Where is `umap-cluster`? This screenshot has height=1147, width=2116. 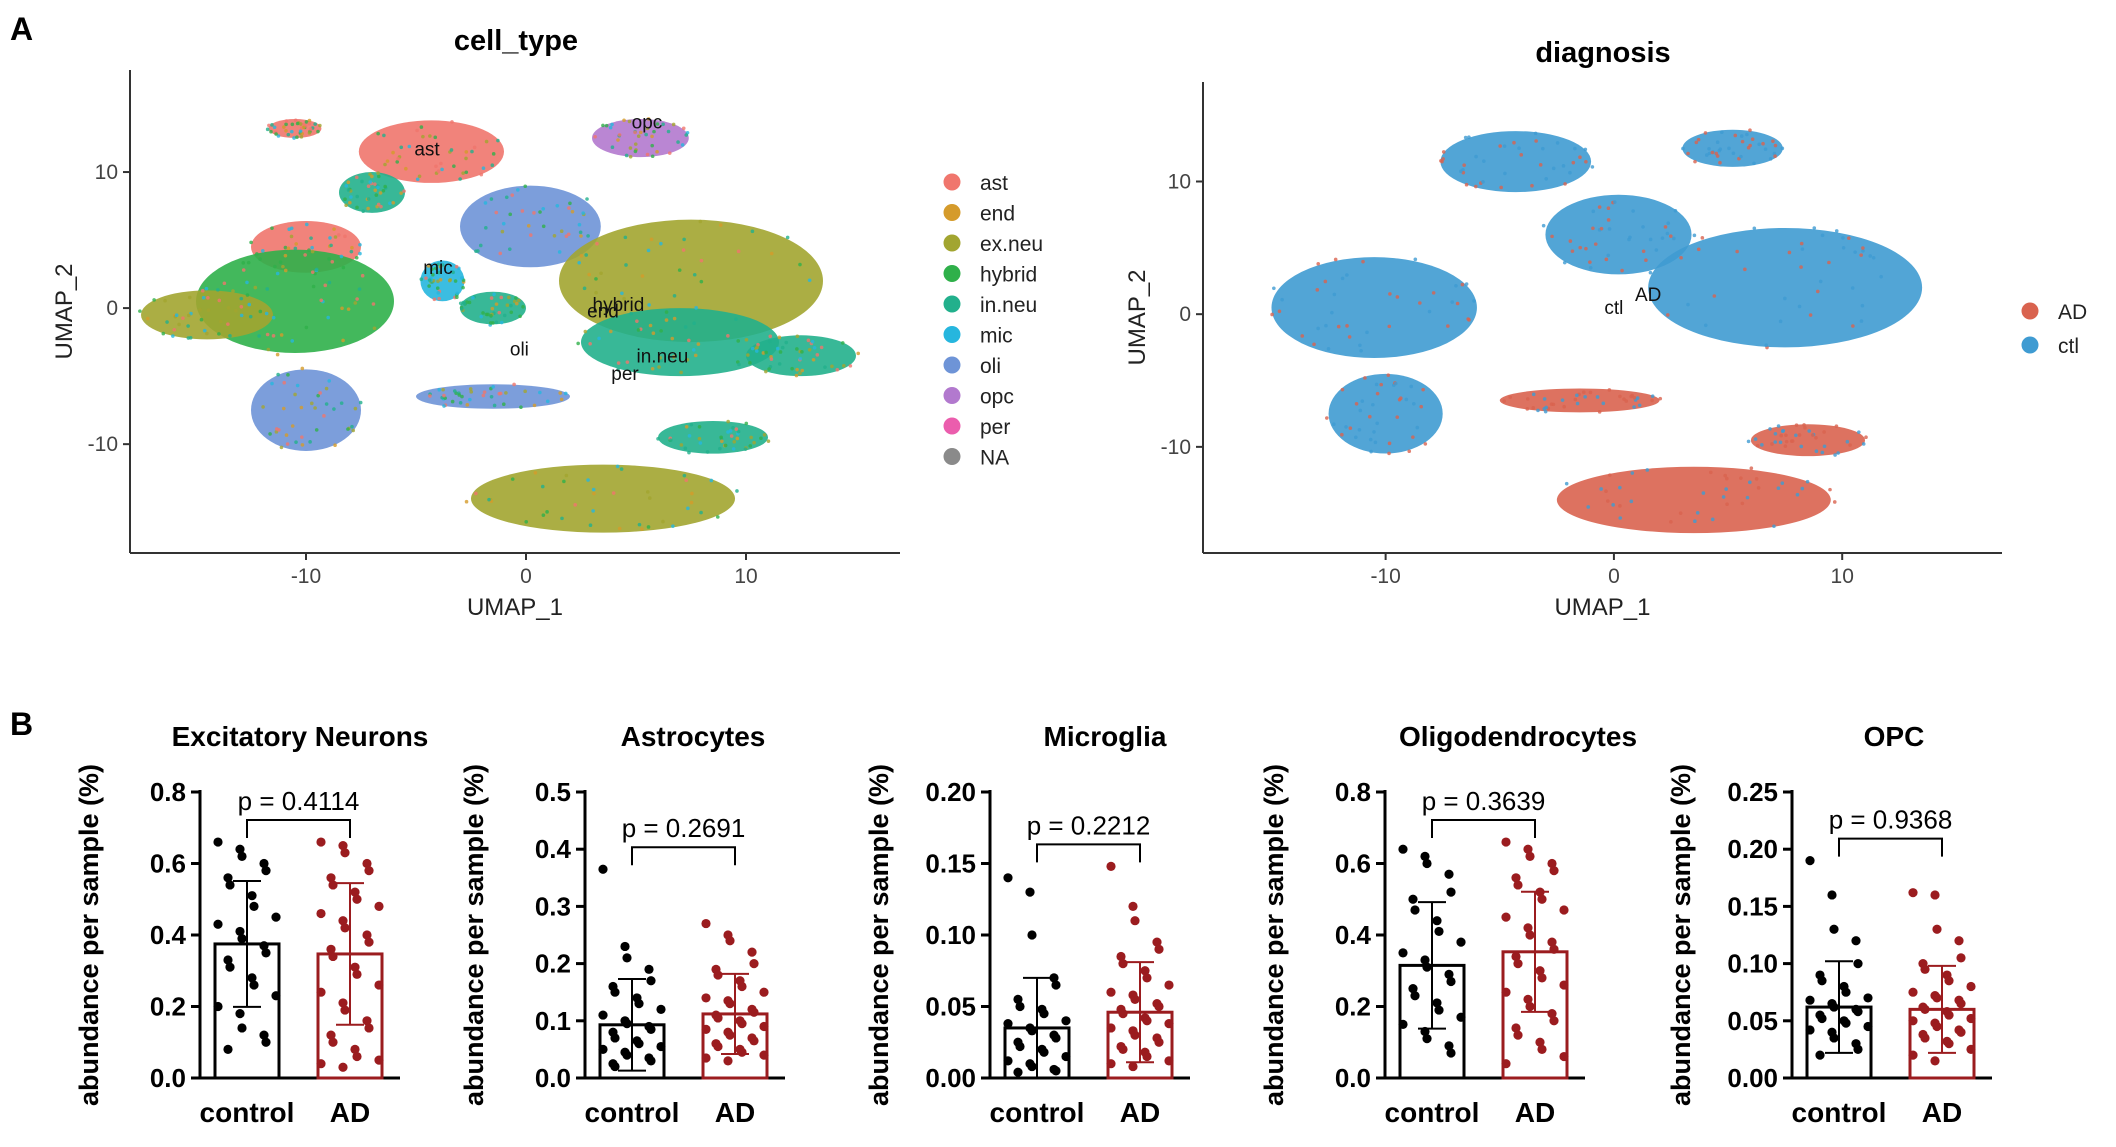 umap-cluster is located at coordinates (801, 356).